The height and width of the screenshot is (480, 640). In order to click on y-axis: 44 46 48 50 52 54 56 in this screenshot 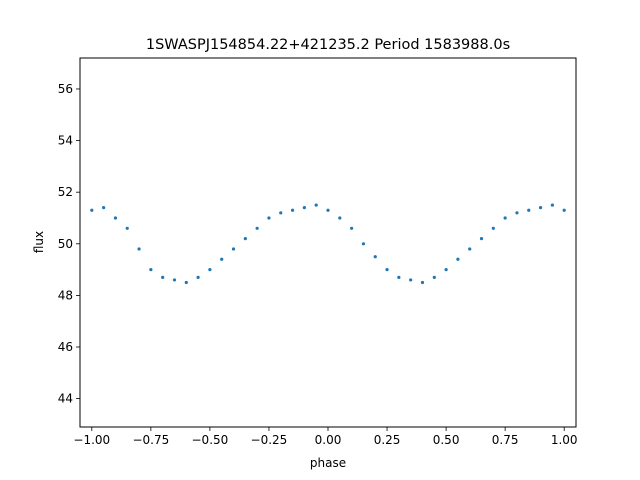, I will do `click(69, 244)`.